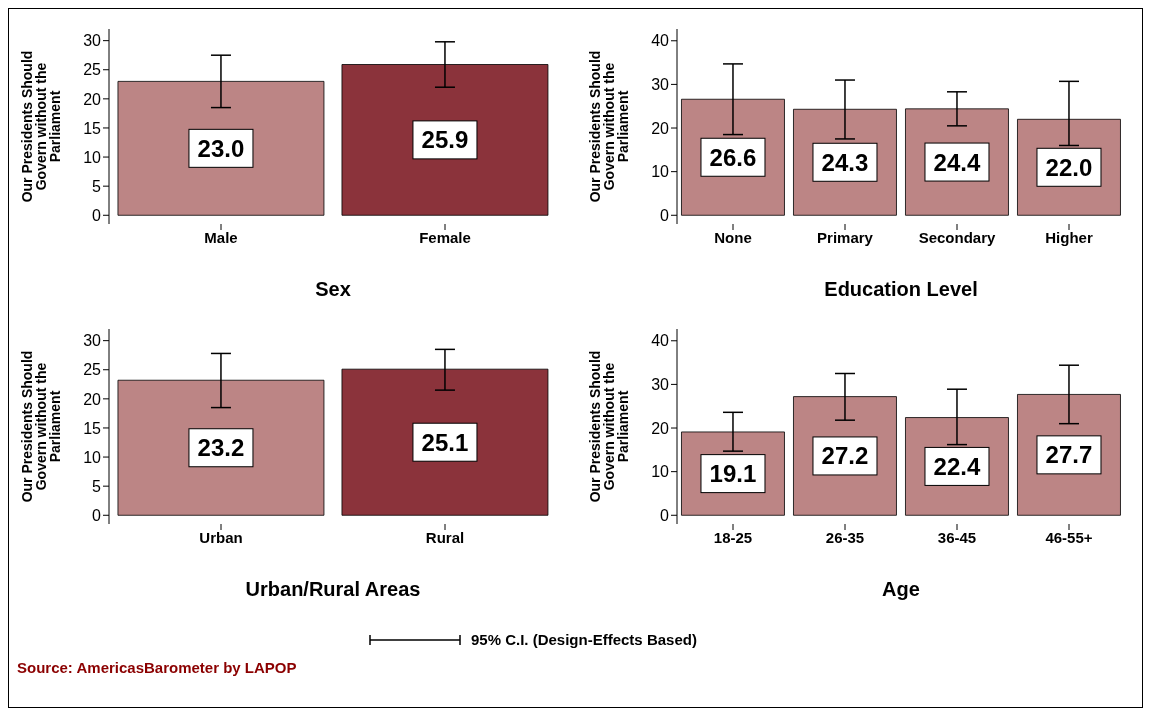 This screenshot has width=1153, height=717. What do you see at coordinates (333, 289) in the screenshot?
I see `x-axis-title: Sex` at bounding box center [333, 289].